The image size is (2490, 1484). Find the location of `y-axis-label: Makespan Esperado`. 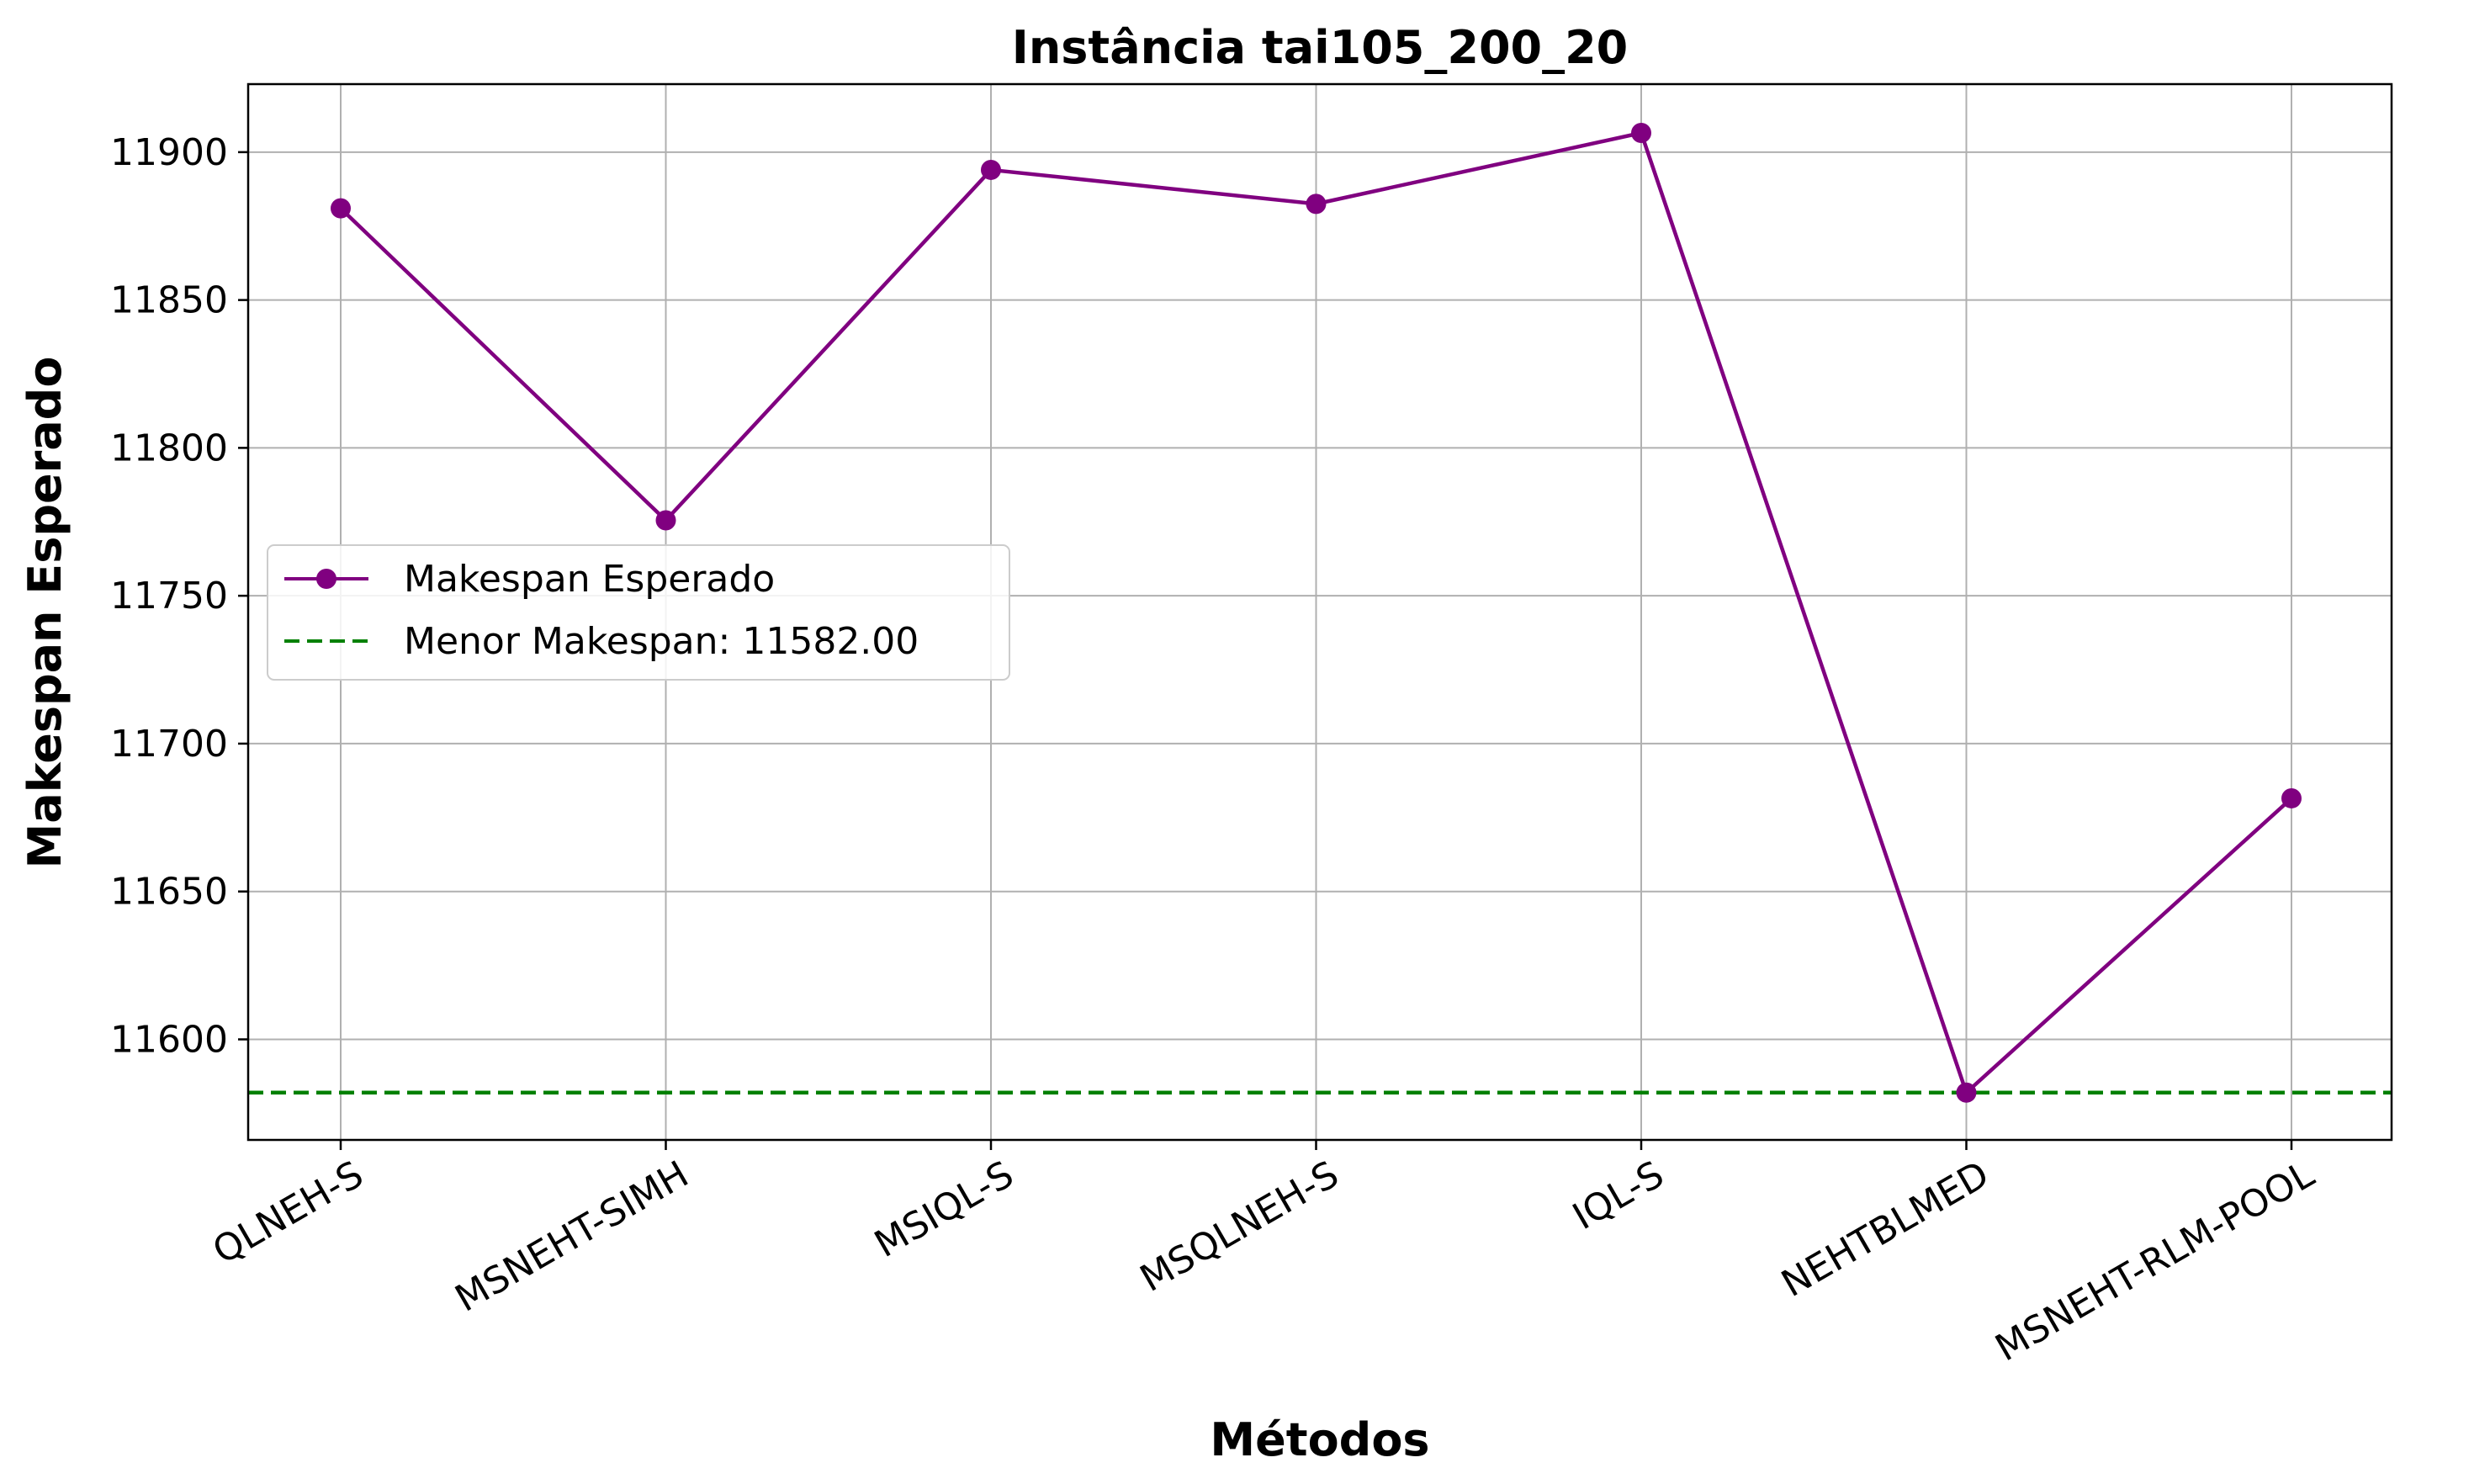

y-axis-label: Makespan Esperado is located at coordinates (45, 613).